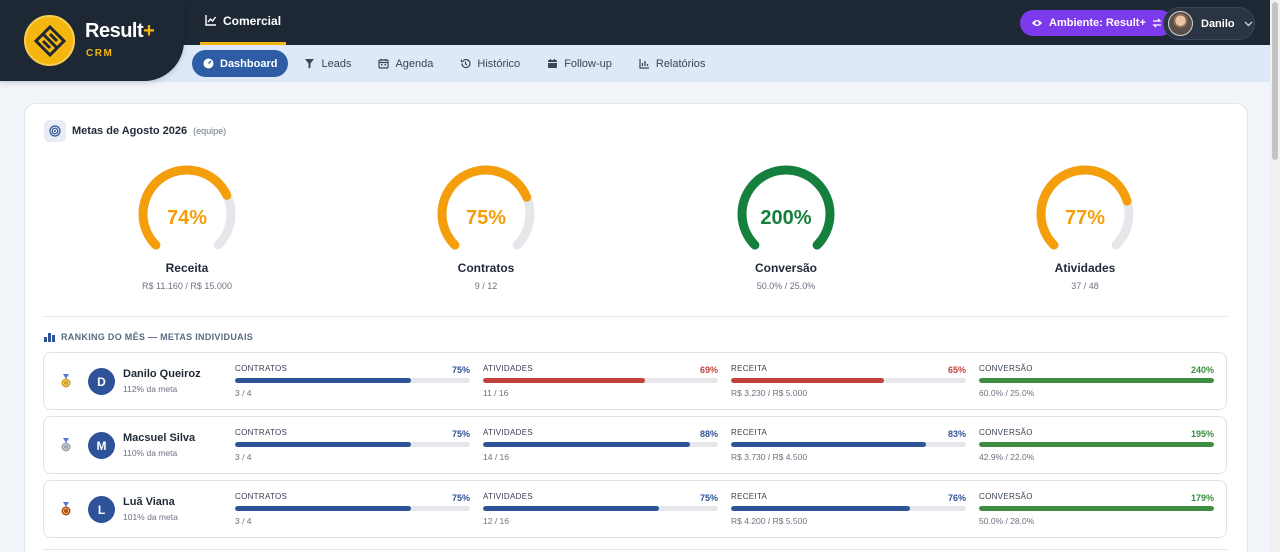  Describe the element at coordinates (187, 218) in the screenshot. I see `gauge-percent: 74%` at that location.